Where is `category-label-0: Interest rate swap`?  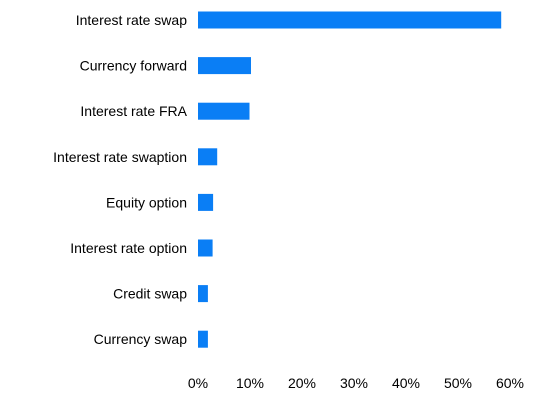 category-label-0: Interest rate swap is located at coordinates (131, 20).